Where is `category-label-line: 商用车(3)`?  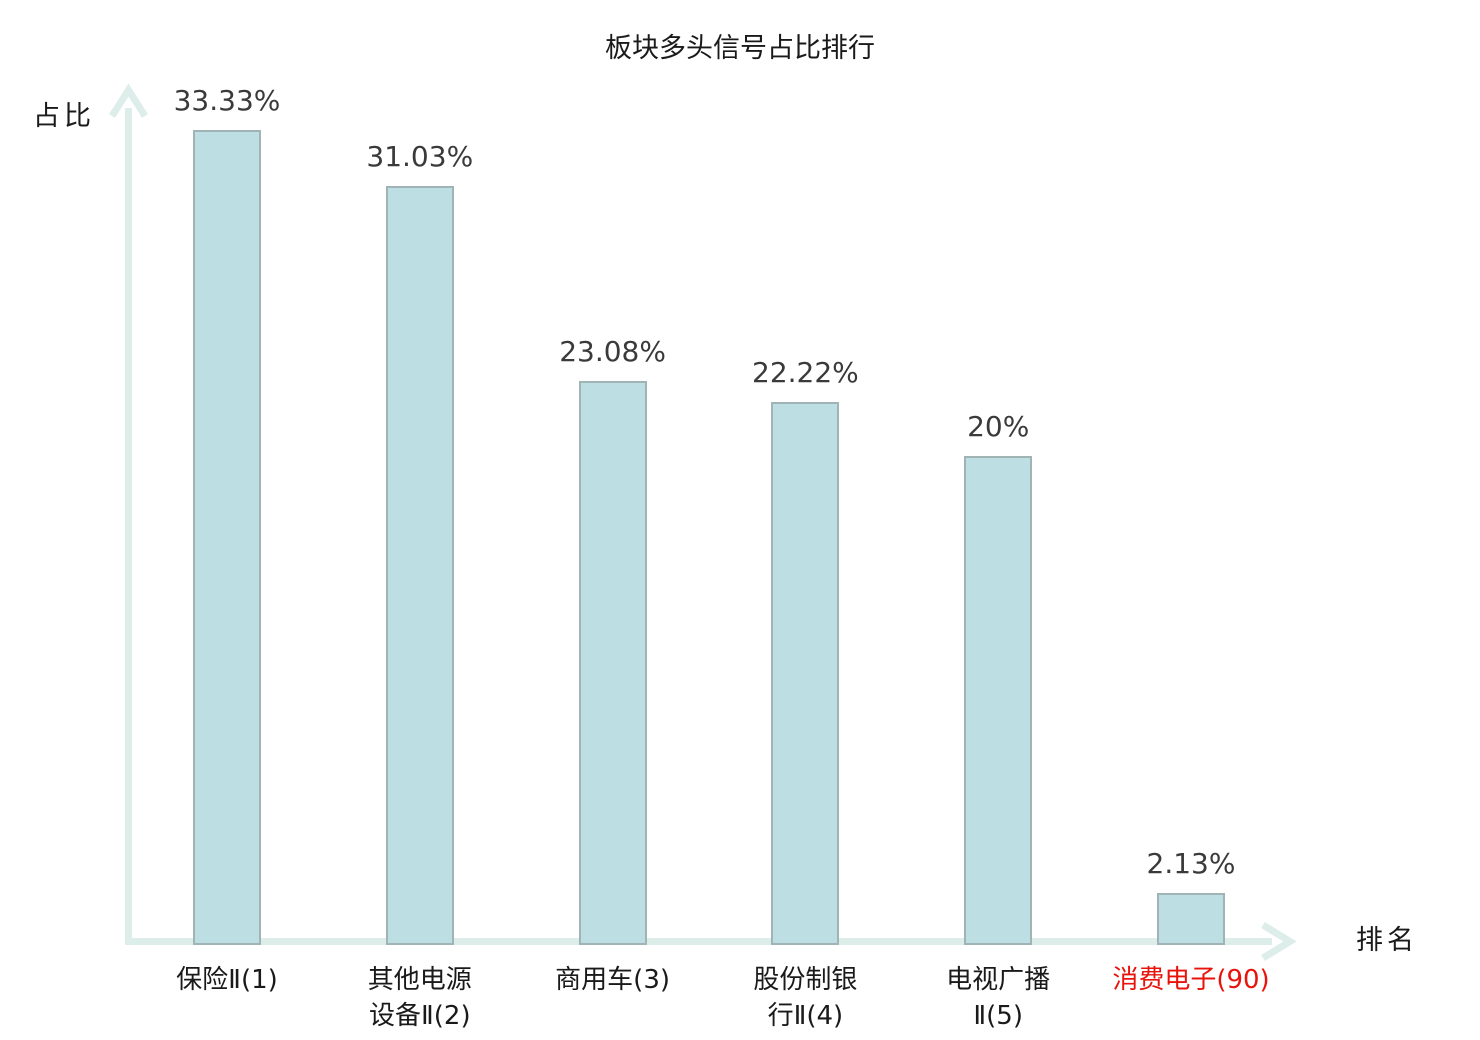
category-label-line: 商用车(3) is located at coordinates (613, 980).